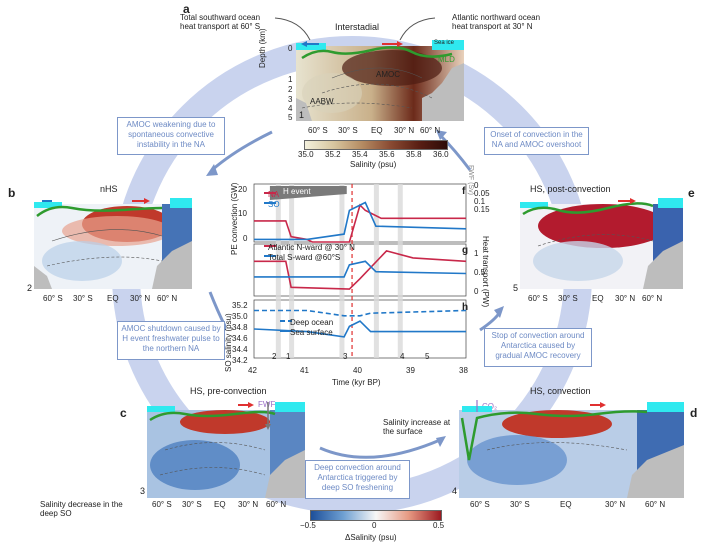  Describe the element at coordinates (240, 327) in the screenshot. I see `ts-ytick: 34.8` at that location.